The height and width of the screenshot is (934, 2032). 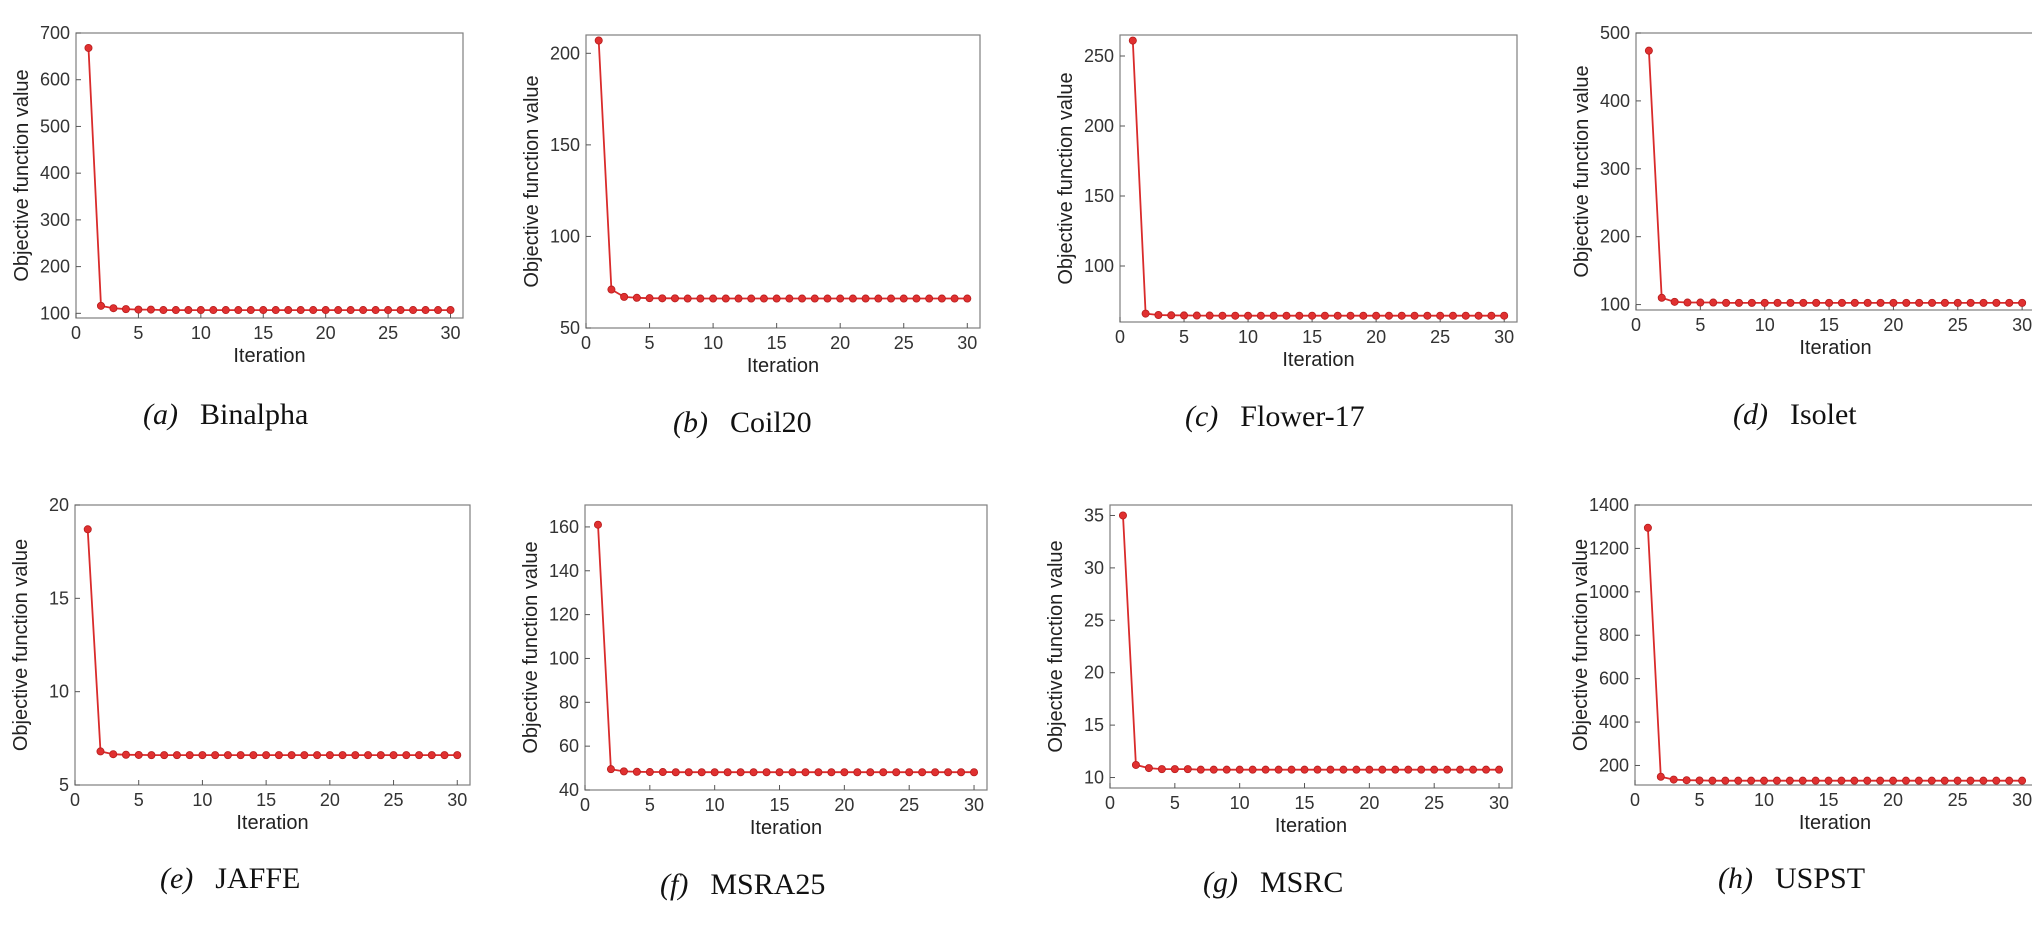 What do you see at coordinates (564, 527) in the screenshot?
I see `y-tick-label: 160` at bounding box center [564, 527].